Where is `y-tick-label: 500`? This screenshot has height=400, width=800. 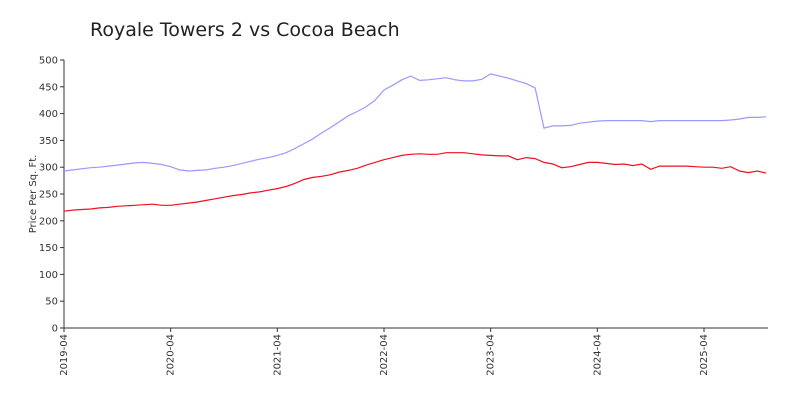 y-tick-label: 500 is located at coordinates (48, 61).